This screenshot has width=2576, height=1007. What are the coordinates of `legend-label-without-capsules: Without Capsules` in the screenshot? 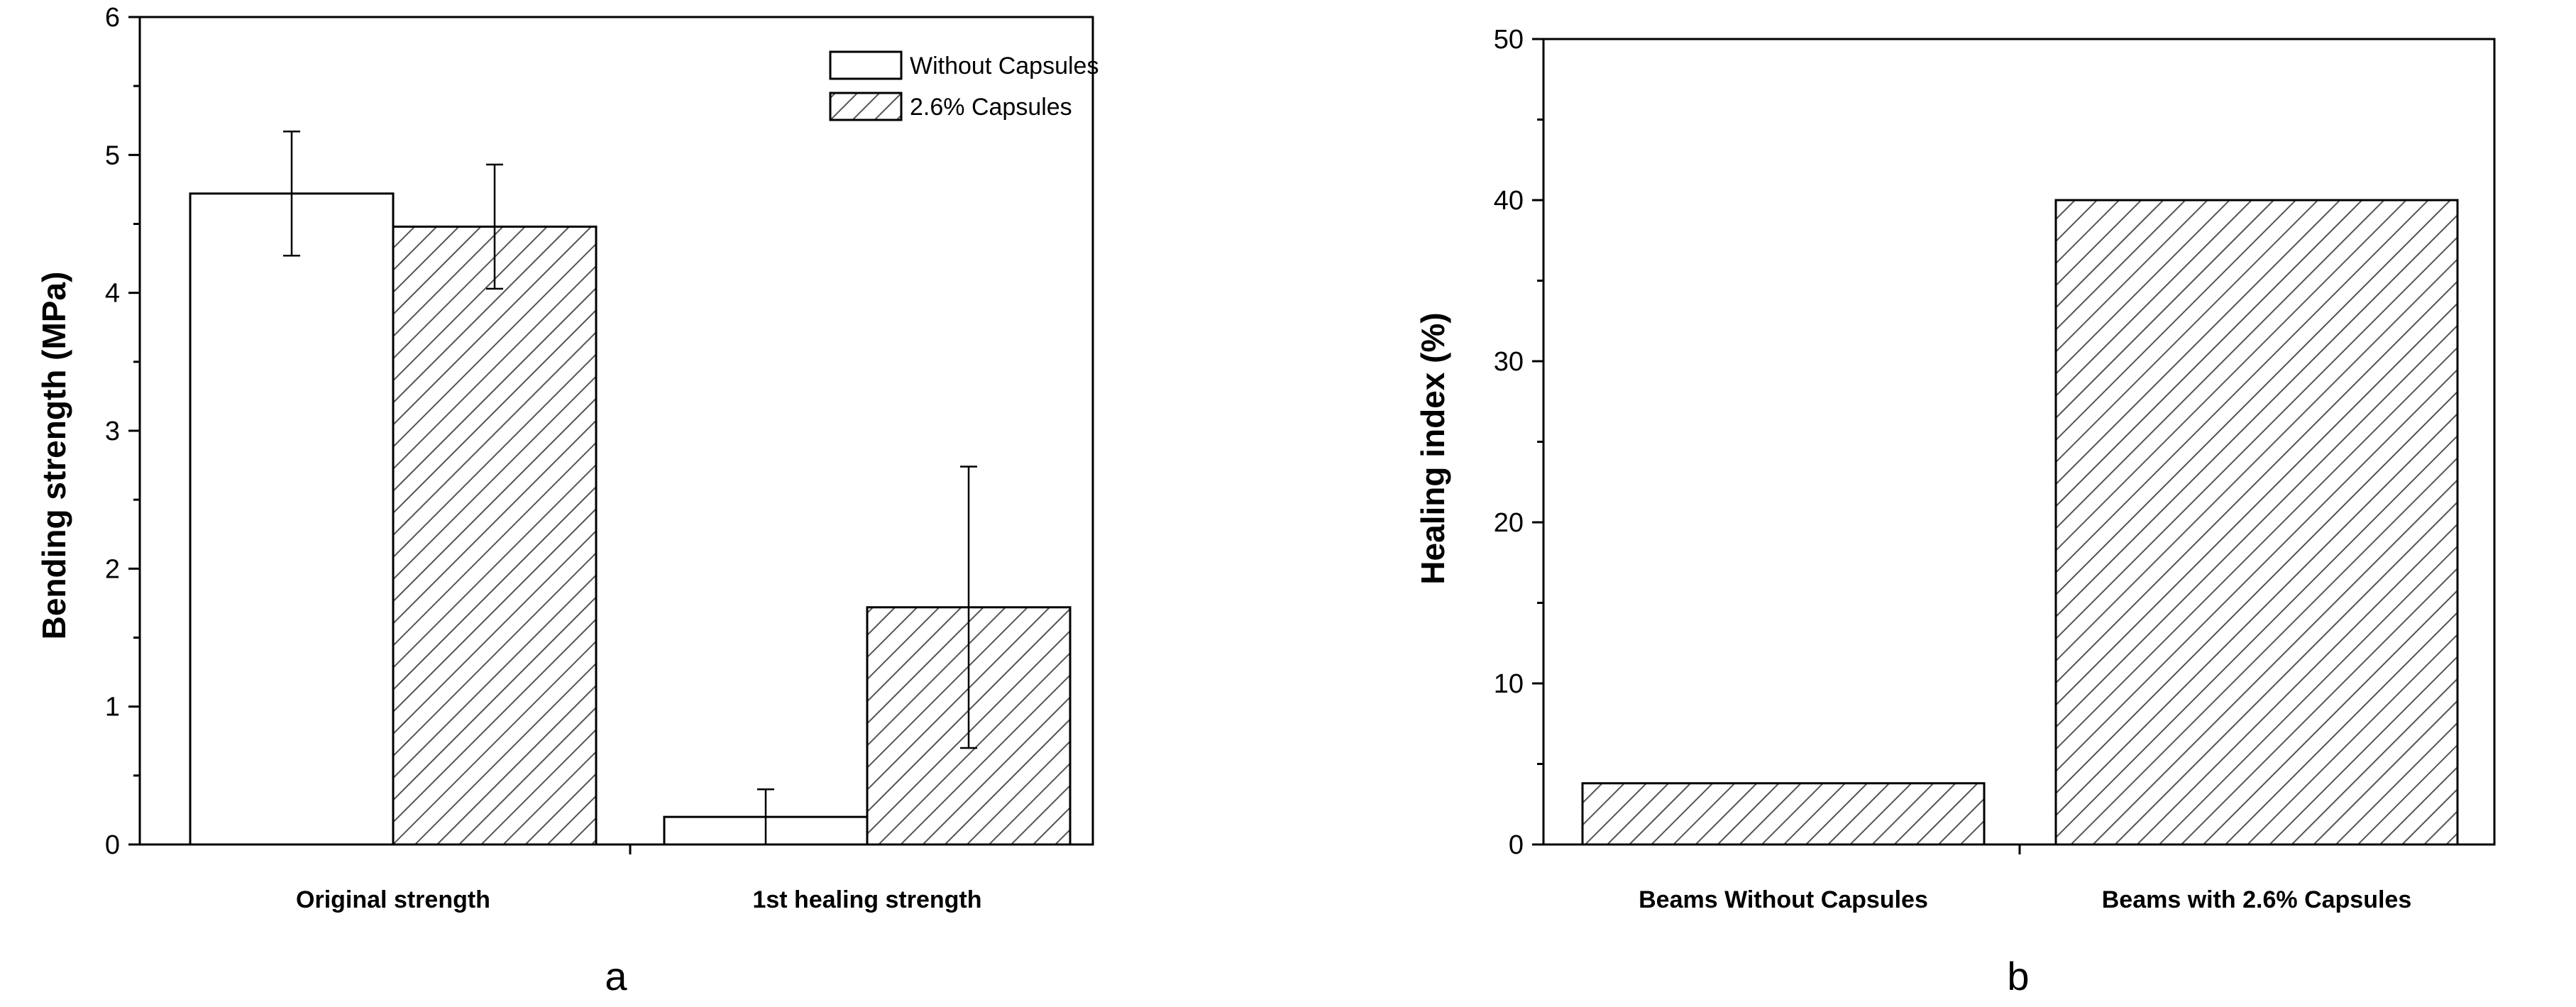 It's located at (1004, 66).